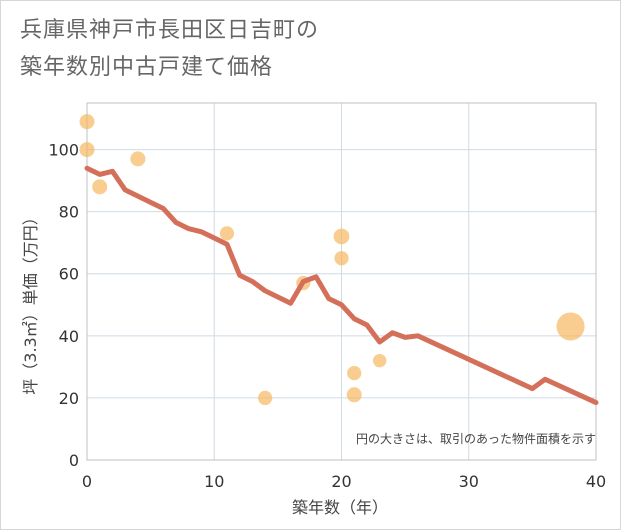 The image size is (621, 530). What do you see at coordinates (69, 212) in the screenshot?
I see `y-tick-label: 80` at bounding box center [69, 212].